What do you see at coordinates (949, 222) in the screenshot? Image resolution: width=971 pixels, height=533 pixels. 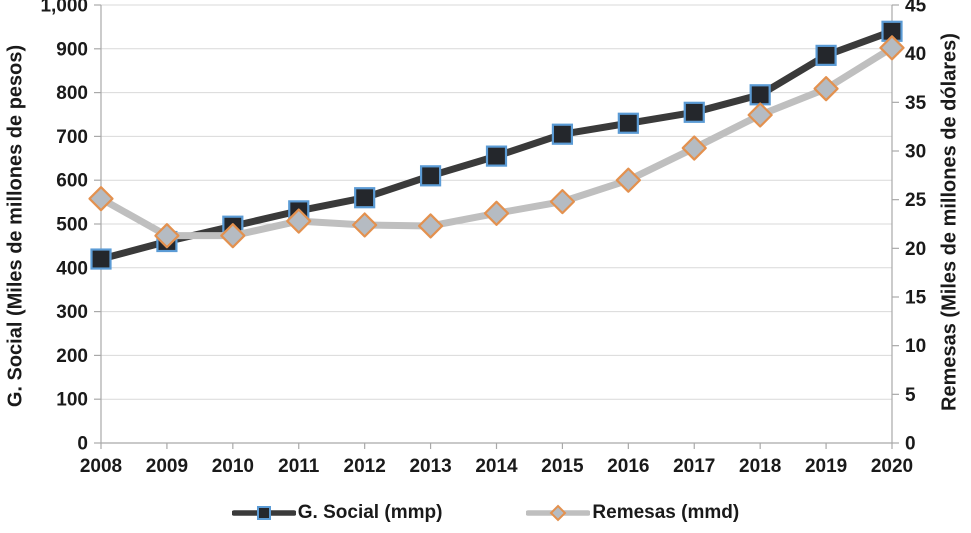 I see `right-axis-title: Remesas (Miles de millones de dólares)` at bounding box center [949, 222].